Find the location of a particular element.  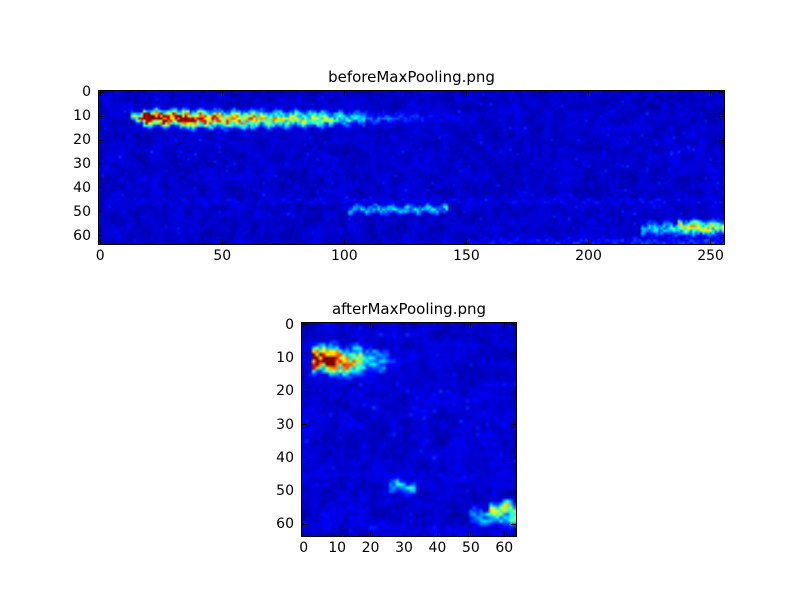

x-tick-label: 40 is located at coordinates (437, 548).